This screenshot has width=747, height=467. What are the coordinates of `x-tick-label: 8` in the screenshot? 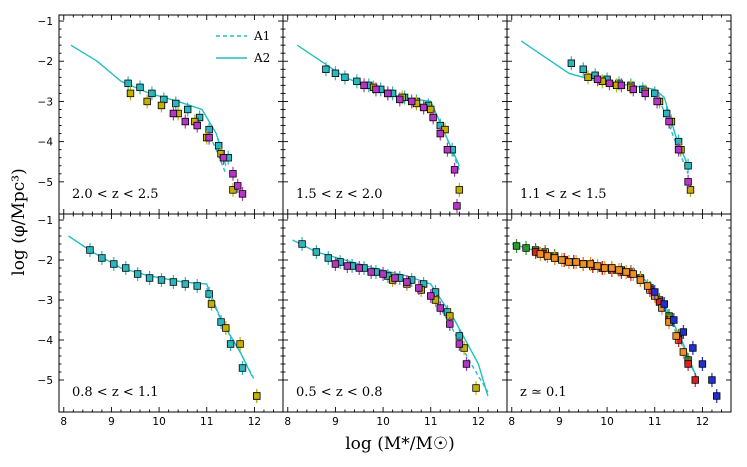 It's located at (511, 422).